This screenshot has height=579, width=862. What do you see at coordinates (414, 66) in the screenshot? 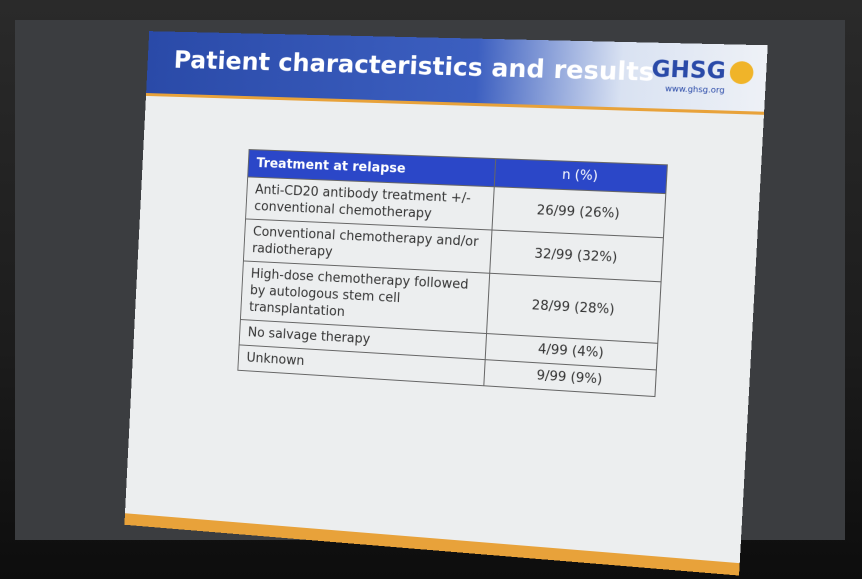
I see `slide-title: Patient characteristics and results` at bounding box center [414, 66].